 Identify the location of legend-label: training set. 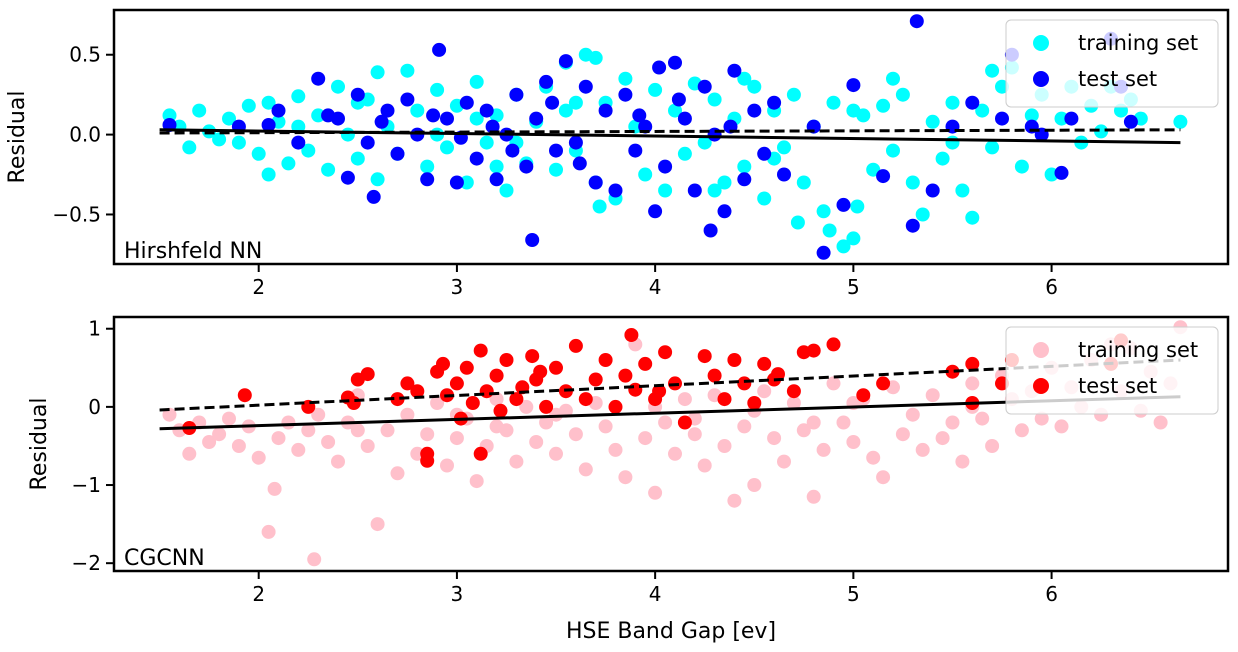
(1138, 43).